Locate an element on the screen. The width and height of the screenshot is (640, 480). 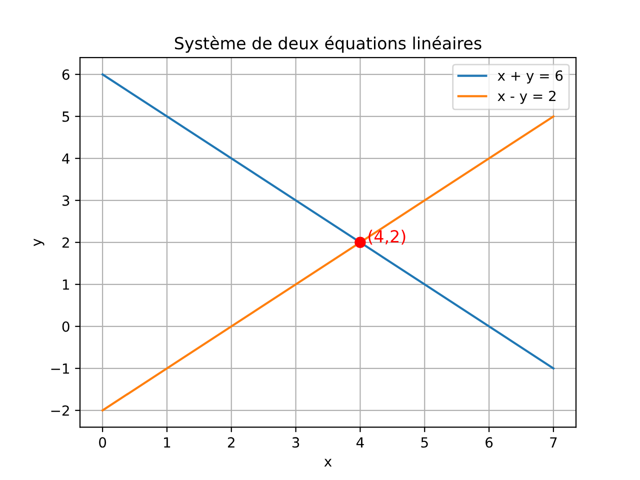
legend-label: x + y = 6 is located at coordinates (530, 77).